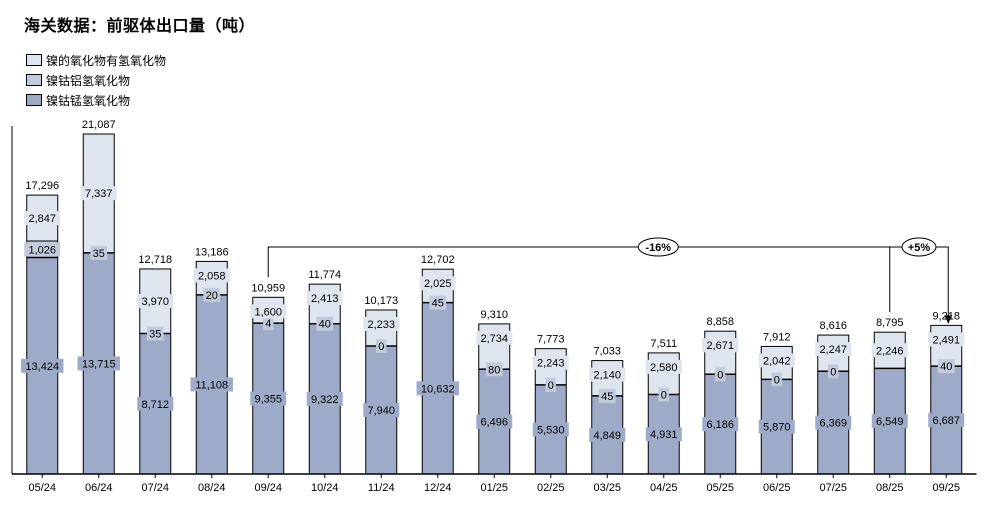  Describe the element at coordinates (948, 319) in the screenshot. I see `annotation-arrow` at that location.